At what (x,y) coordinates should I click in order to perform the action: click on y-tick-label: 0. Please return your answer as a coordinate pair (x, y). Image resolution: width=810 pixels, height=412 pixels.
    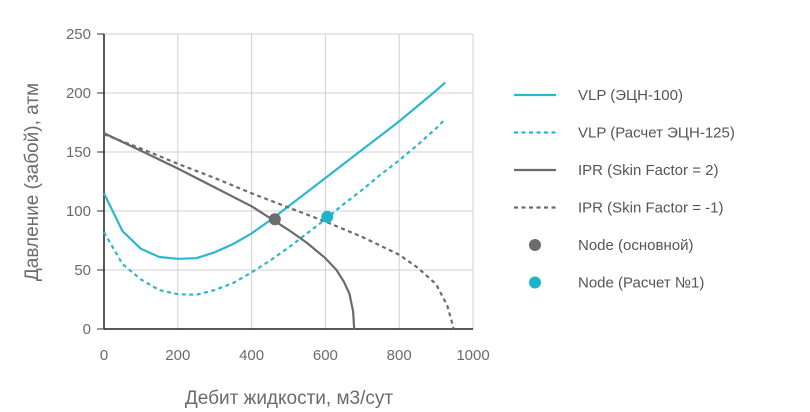
    Looking at the image, I should click on (87, 329).